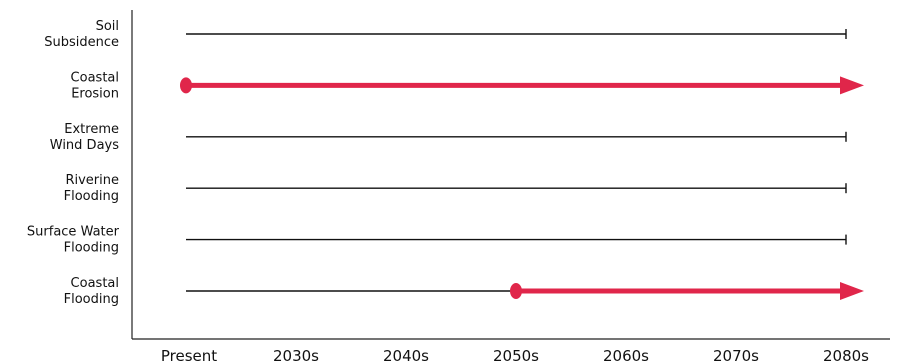  What do you see at coordinates (189, 355) in the screenshot?
I see `x-tick-label: Present` at bounding box center [189, 355].